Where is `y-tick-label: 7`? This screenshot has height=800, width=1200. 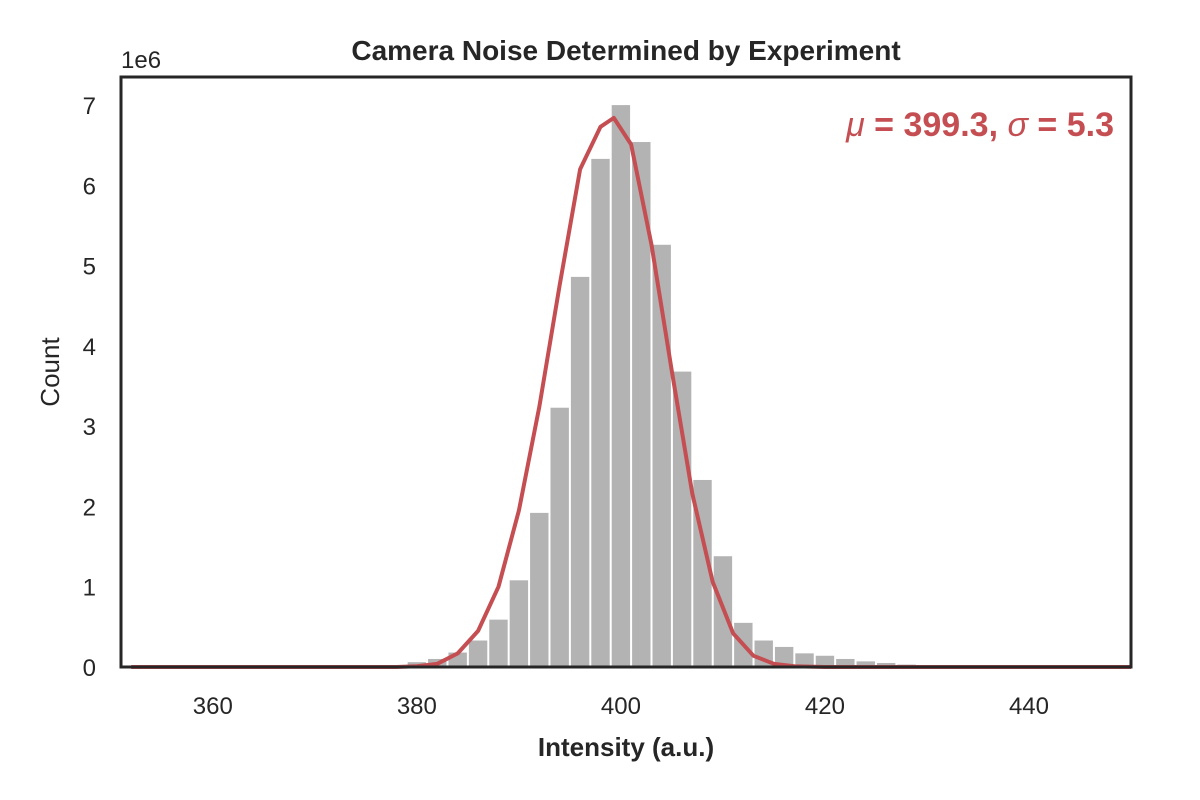 y-tick-label: 7 is located at coordinates (89, 106).